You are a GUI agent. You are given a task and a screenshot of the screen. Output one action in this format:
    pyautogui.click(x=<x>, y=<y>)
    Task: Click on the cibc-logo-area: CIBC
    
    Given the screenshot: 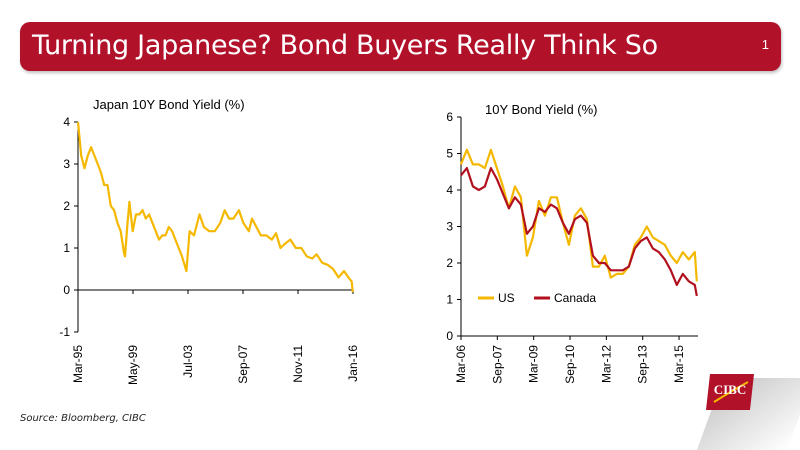 What is the action you would take?
    pyautogui.click(x=748, y=409)
    